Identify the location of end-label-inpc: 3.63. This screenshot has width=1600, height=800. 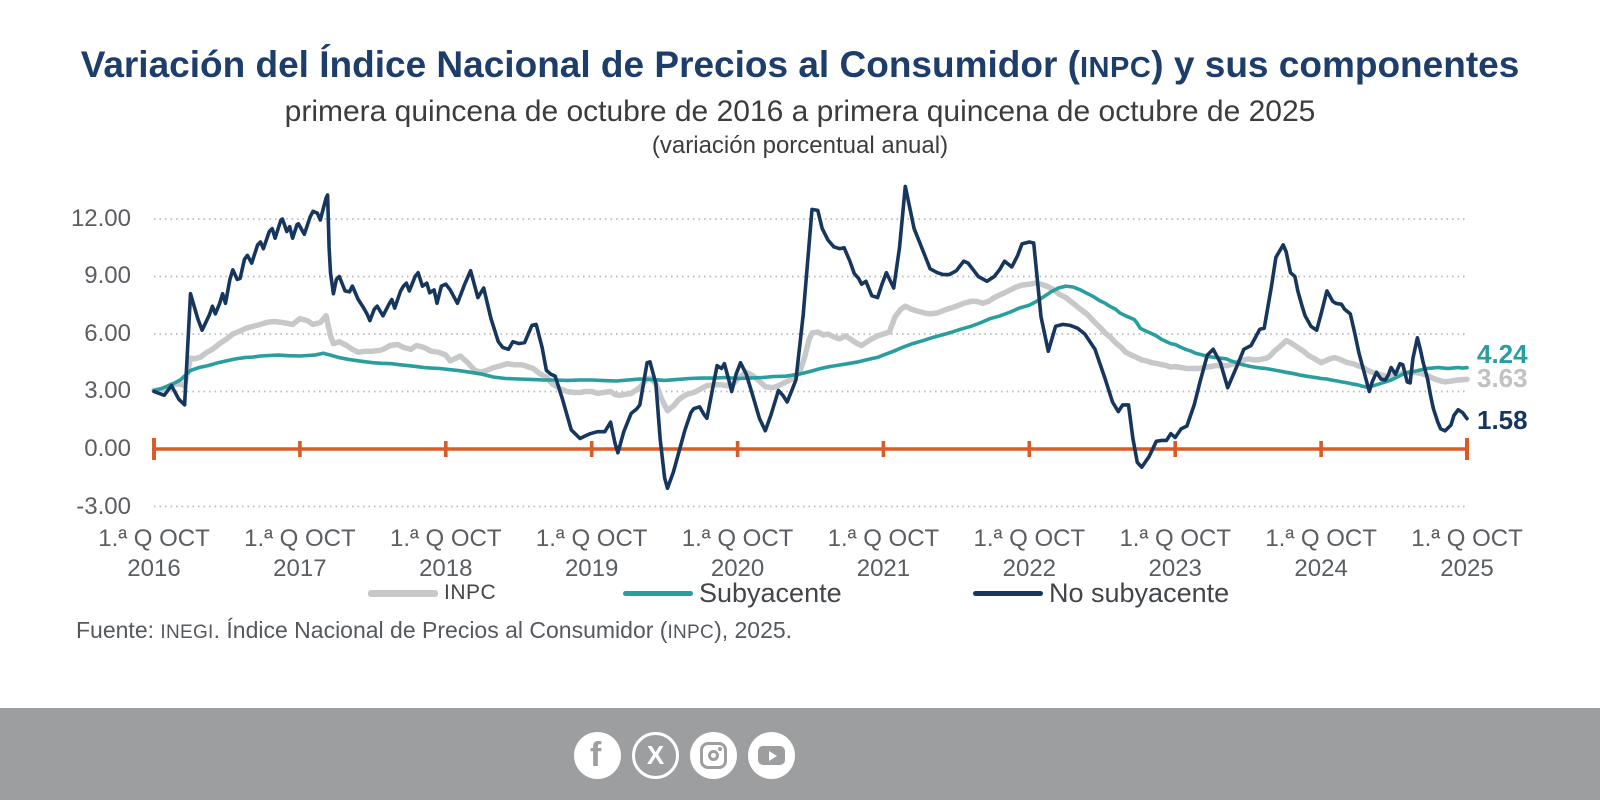
(1502, 378).